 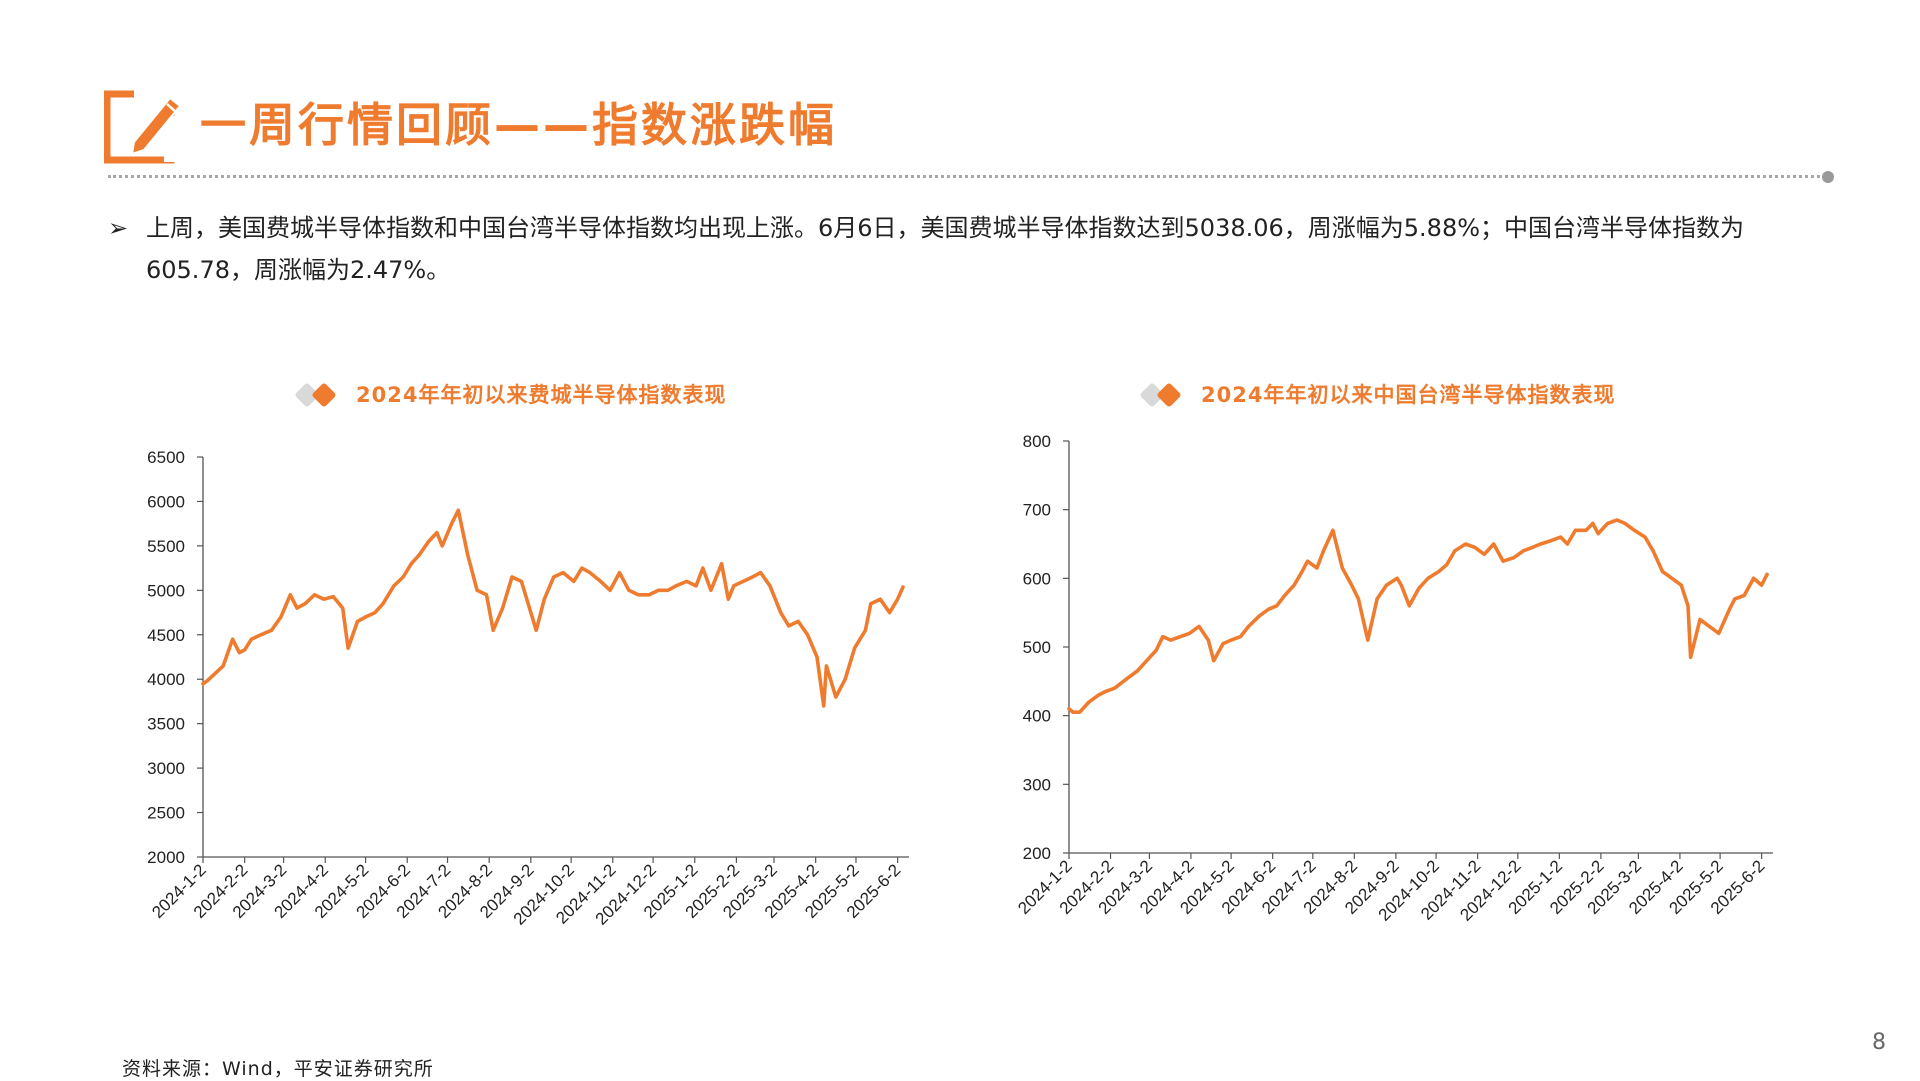 I want to click on sox-y-tick-label: 6500, so click(x=166, y=457).